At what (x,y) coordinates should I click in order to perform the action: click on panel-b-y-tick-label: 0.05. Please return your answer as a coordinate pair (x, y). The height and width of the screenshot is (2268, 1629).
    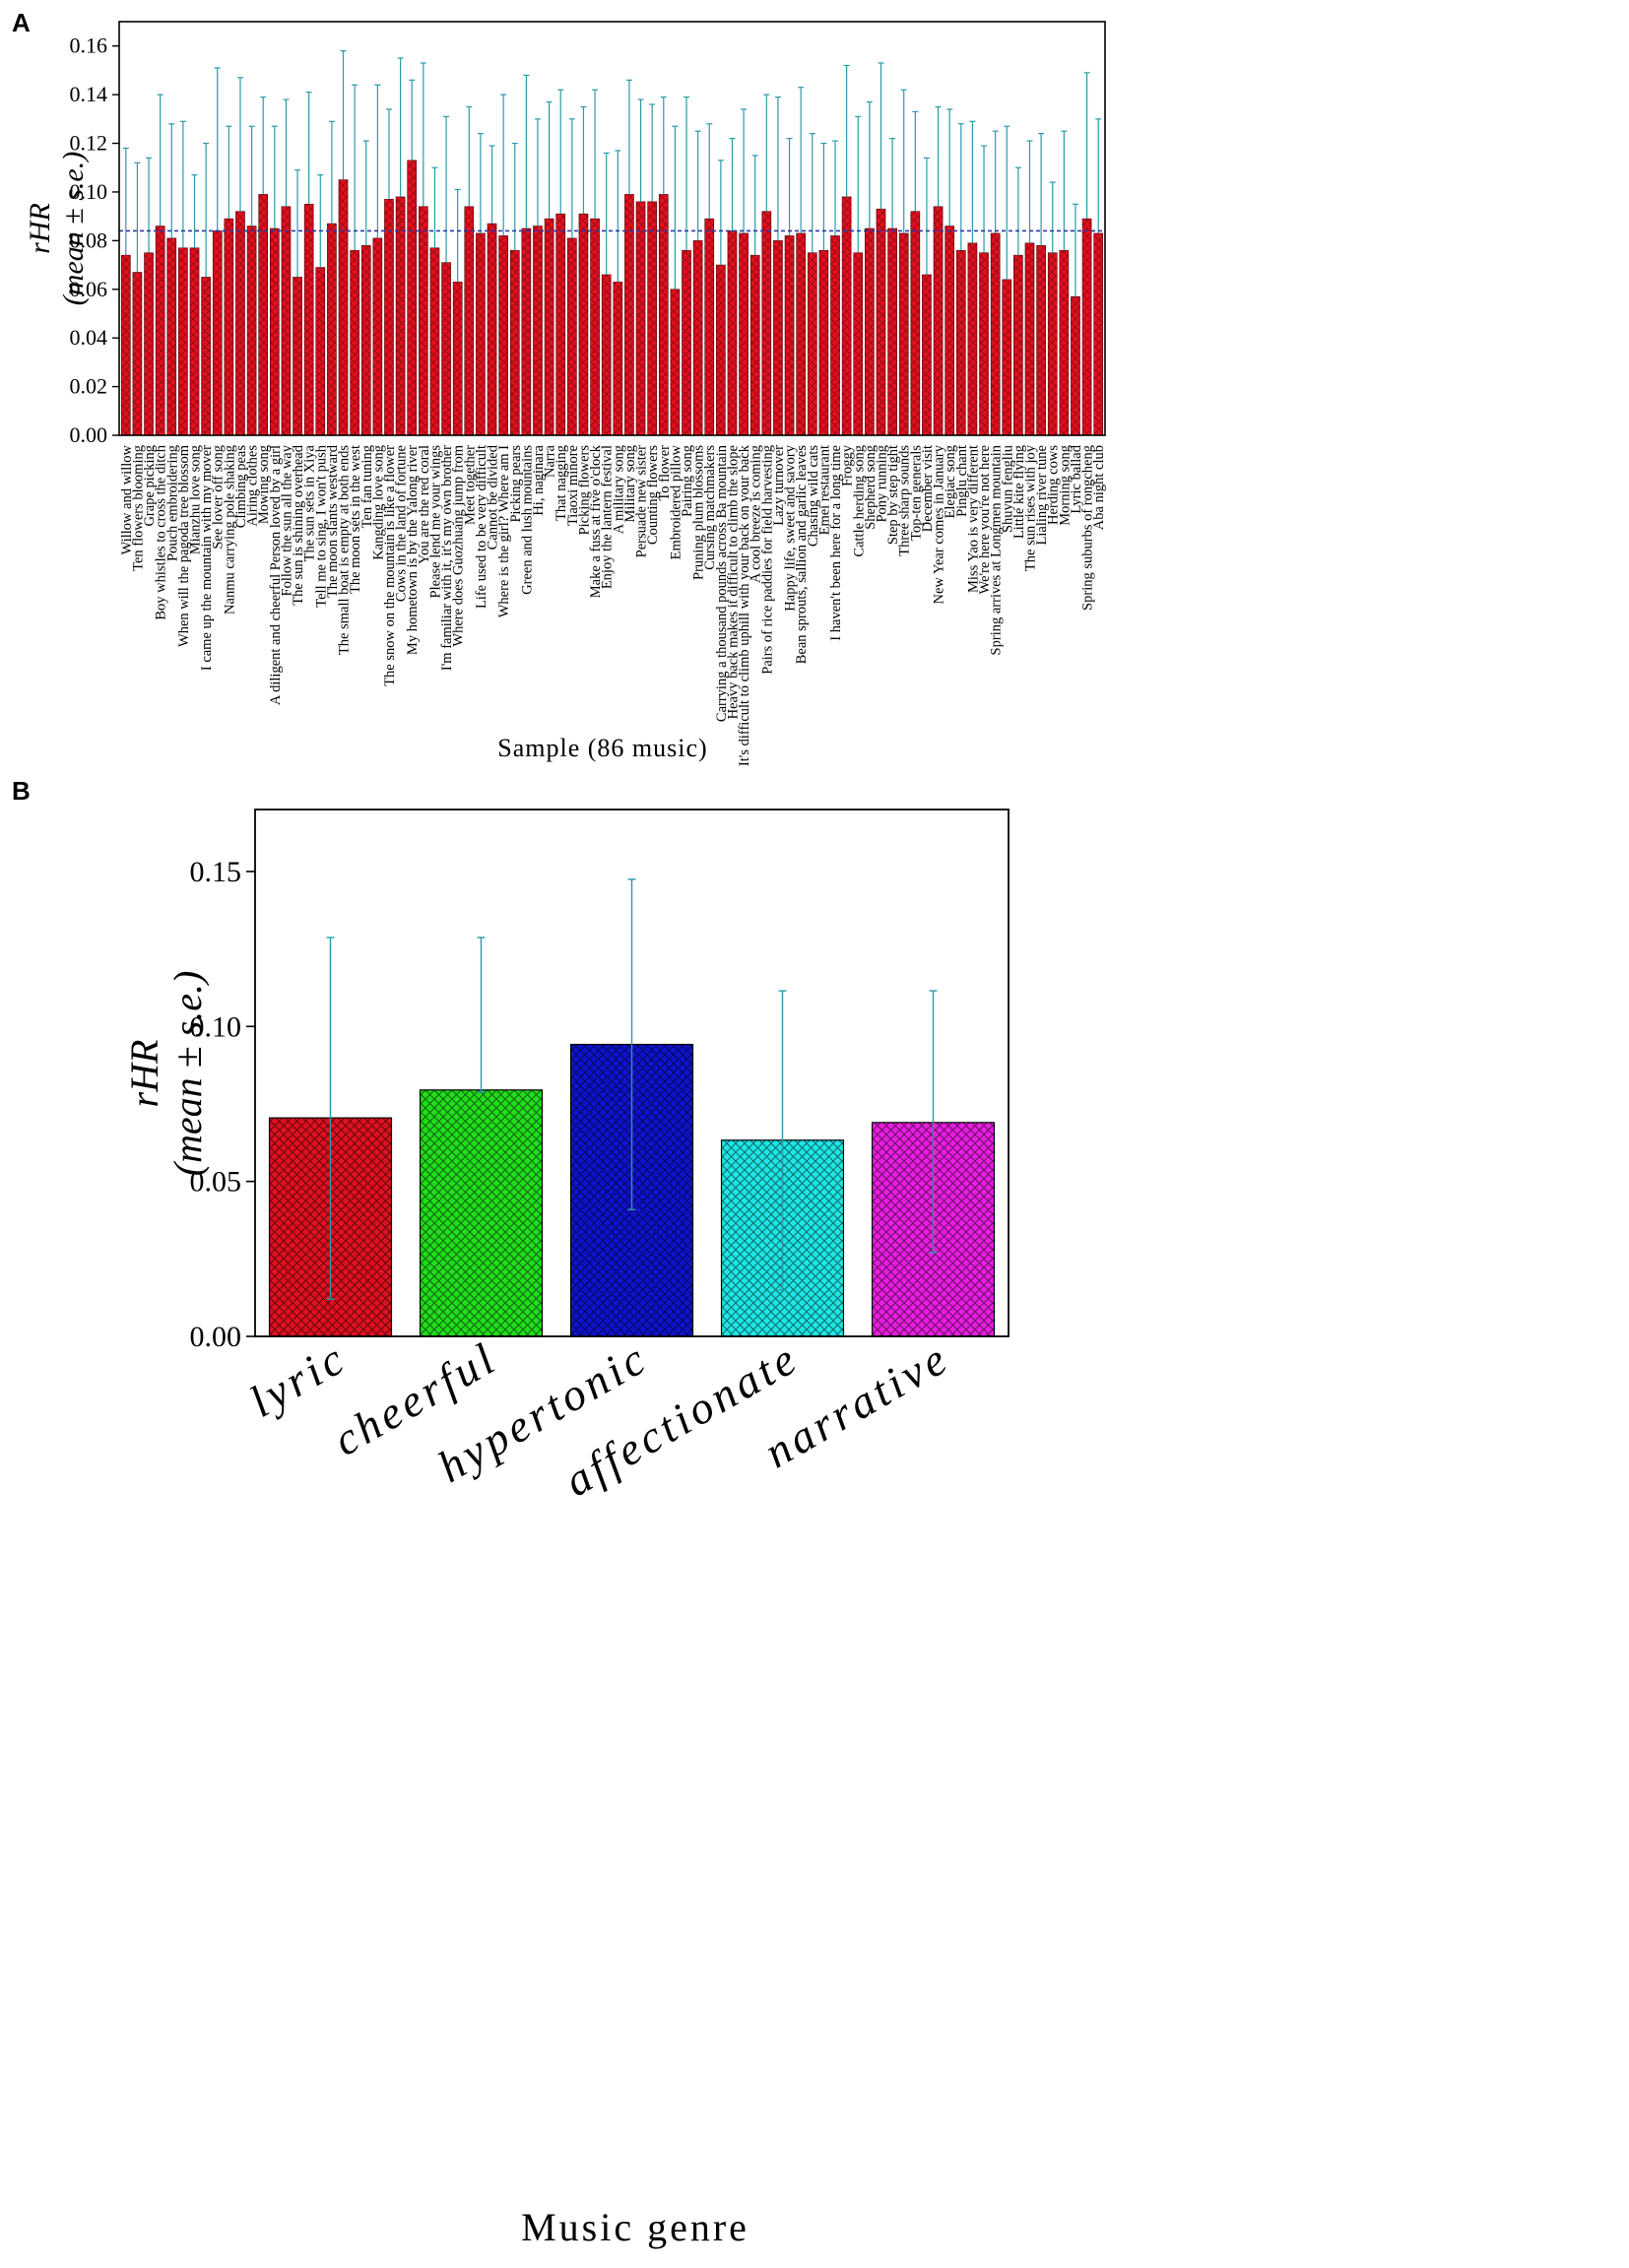
    Looking at the image, I should click on (216, 1183).